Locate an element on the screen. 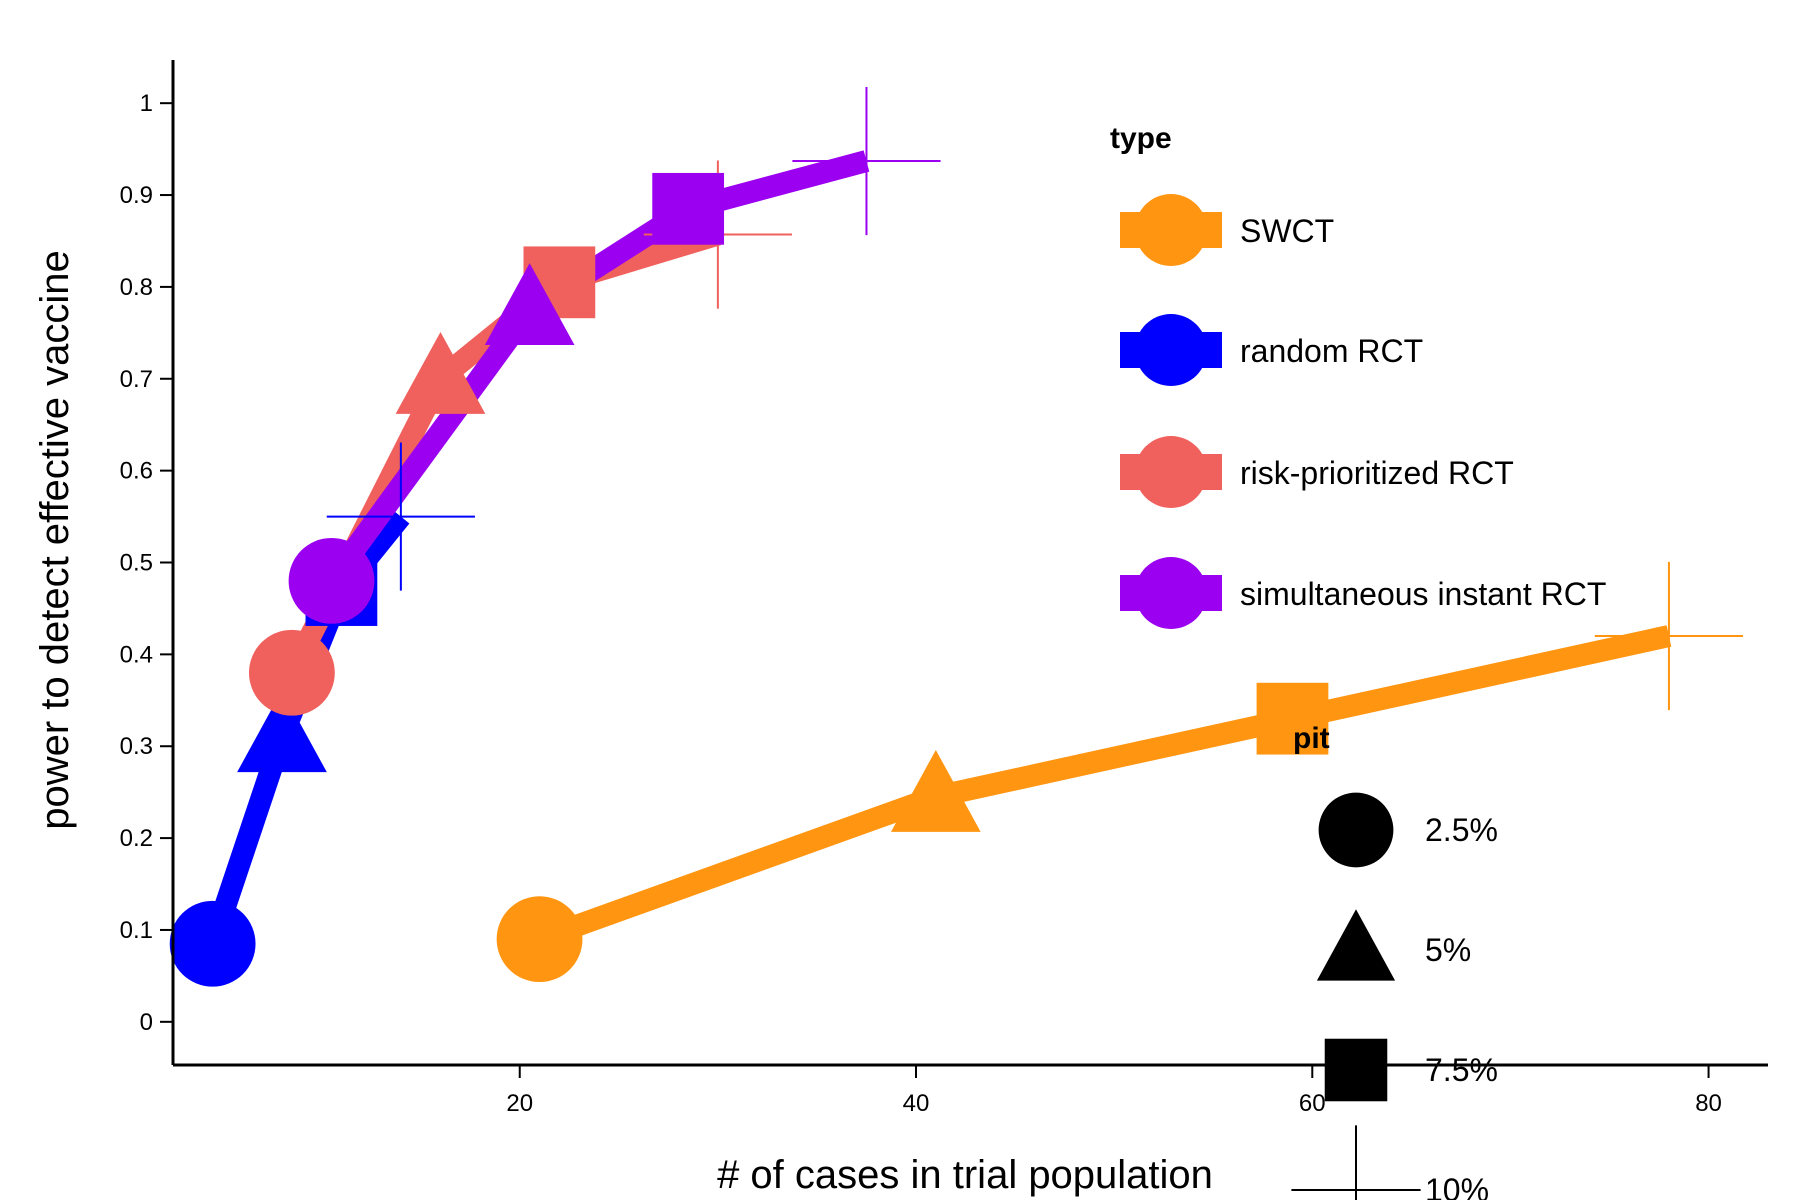 The image size is (1800, 1200). legend-type-label-1: random RCT is located at coordinates (1331, 351).